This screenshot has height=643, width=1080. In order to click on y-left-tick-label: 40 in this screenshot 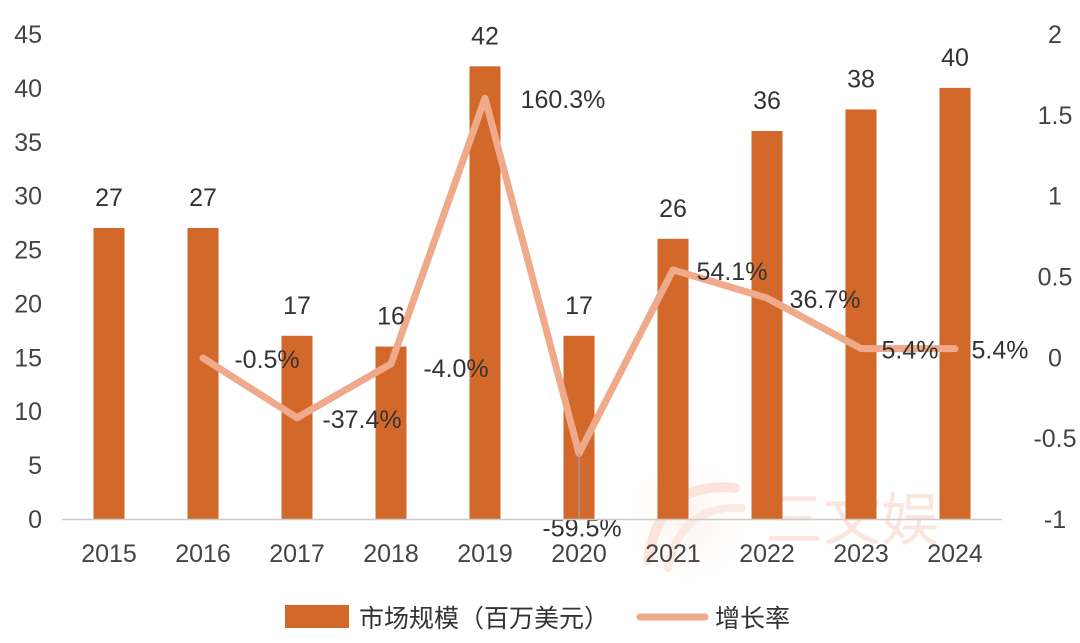, I will do `click(28, 89)`.